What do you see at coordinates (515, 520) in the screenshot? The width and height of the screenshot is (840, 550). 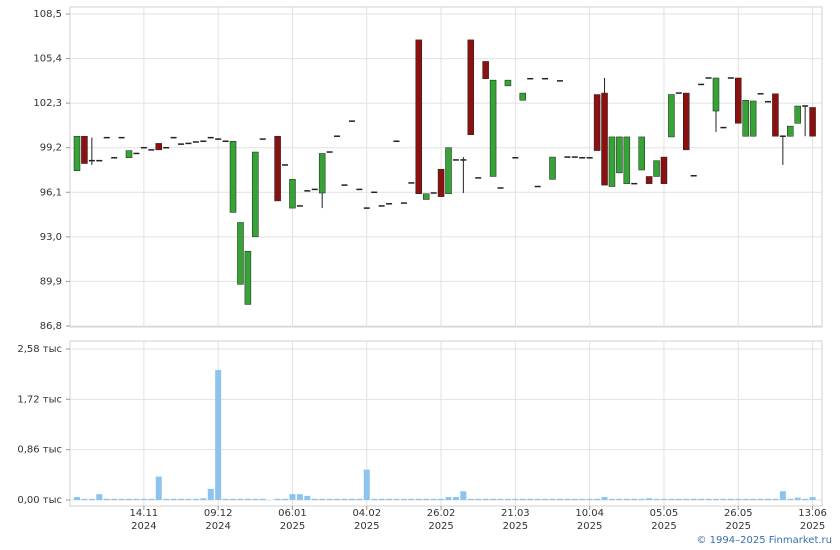 I see `x-tick-label: 21.03 2025` at bounding box center [515, 520].